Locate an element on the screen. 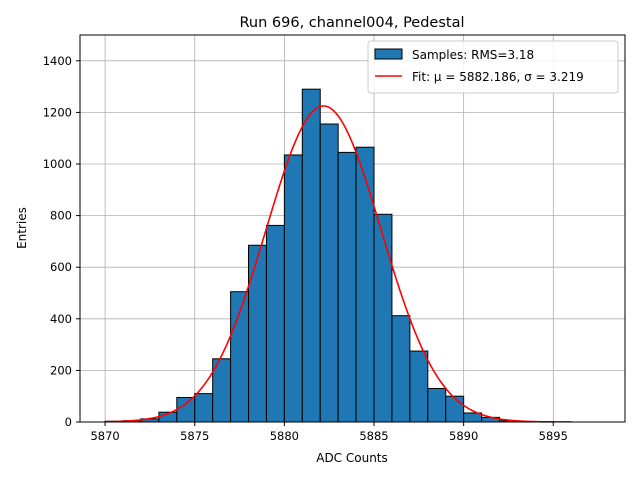 The image size is (640, 480). x-tick-label: 5895 is located at coordinates (553, 436).